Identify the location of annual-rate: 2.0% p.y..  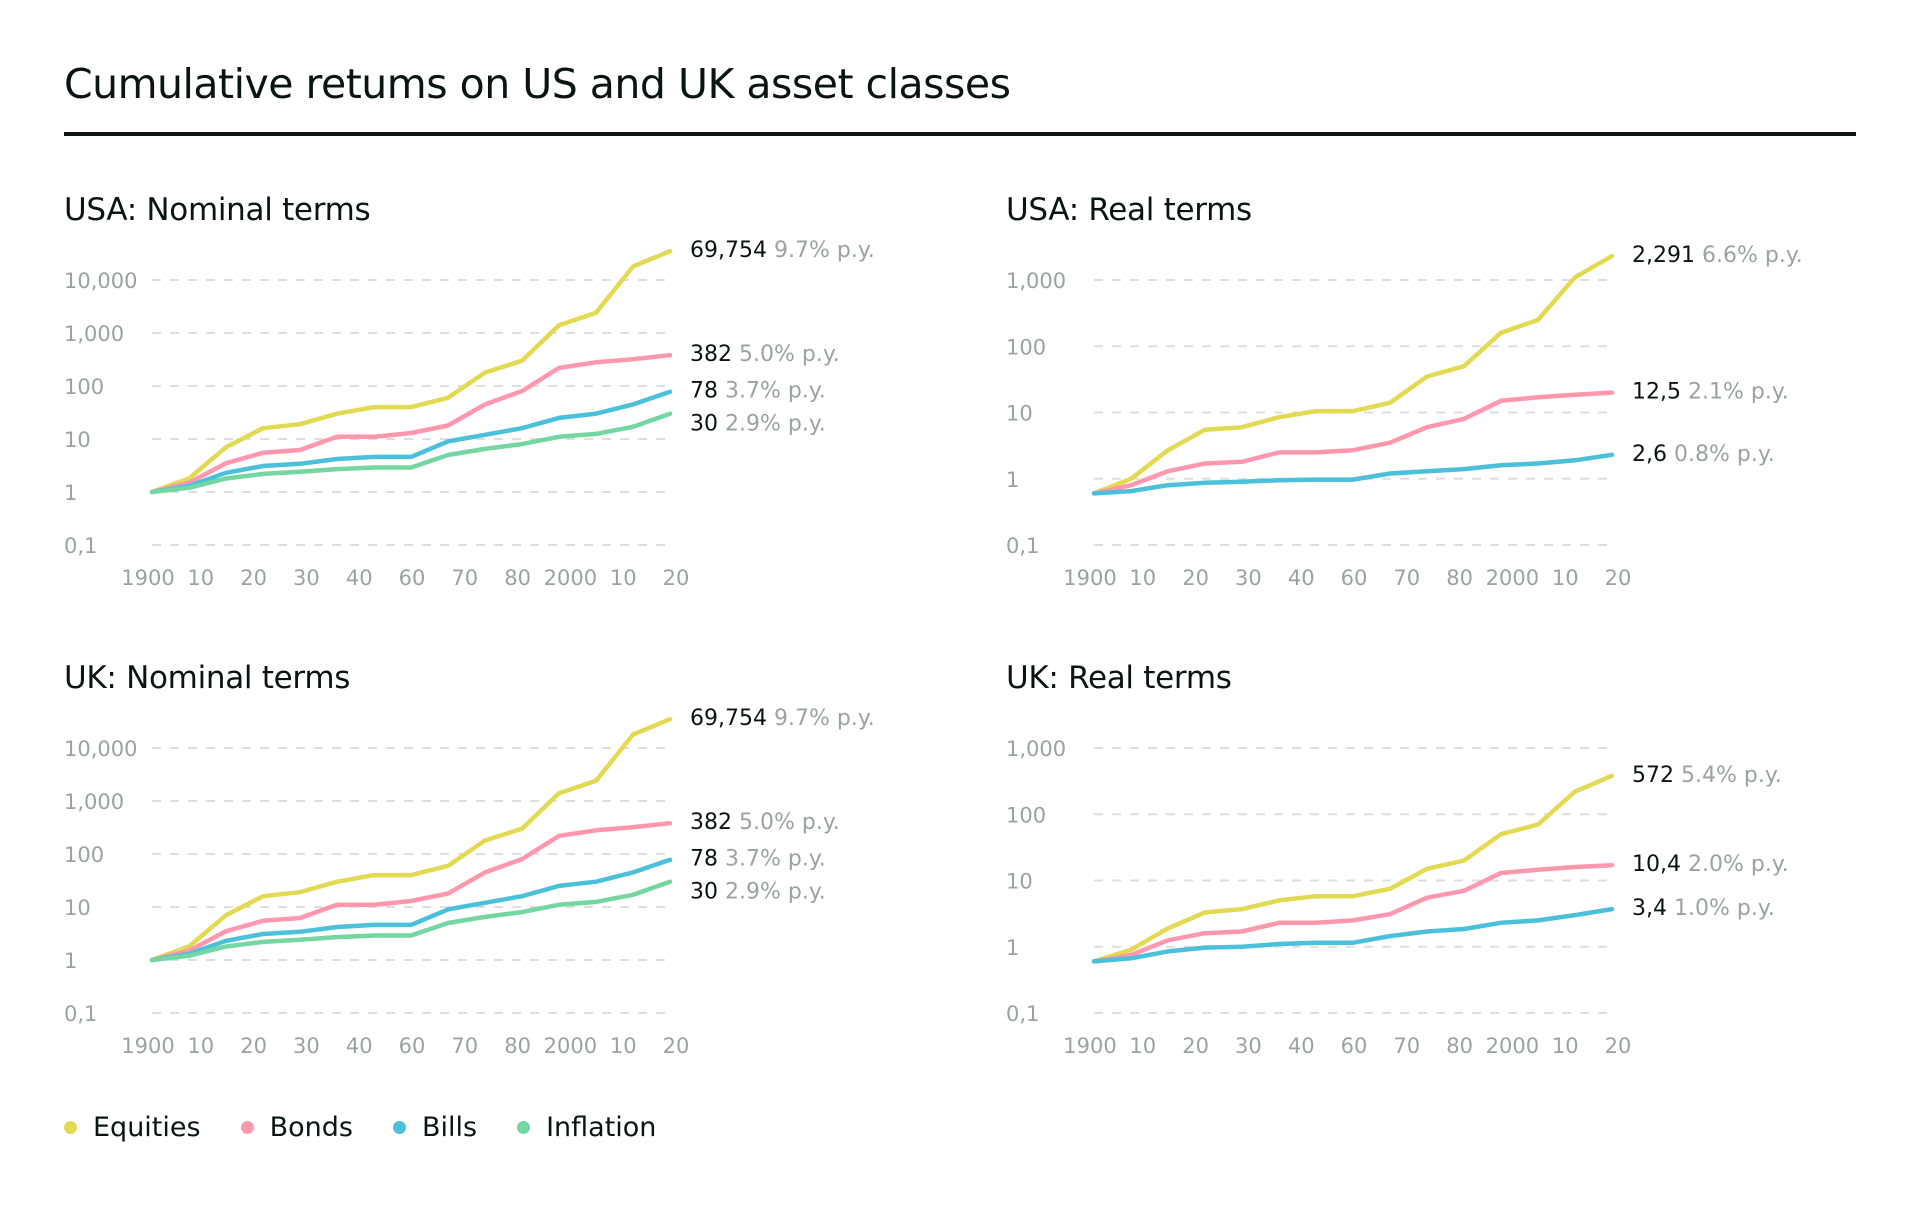
(1738, 864).